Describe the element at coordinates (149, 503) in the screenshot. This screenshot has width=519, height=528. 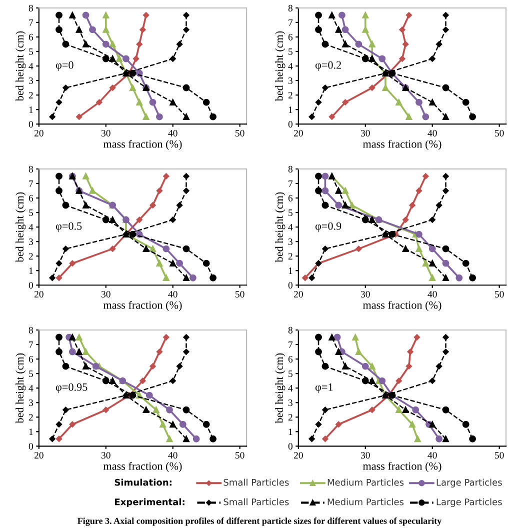
I see `text: Experimental:` at that location.